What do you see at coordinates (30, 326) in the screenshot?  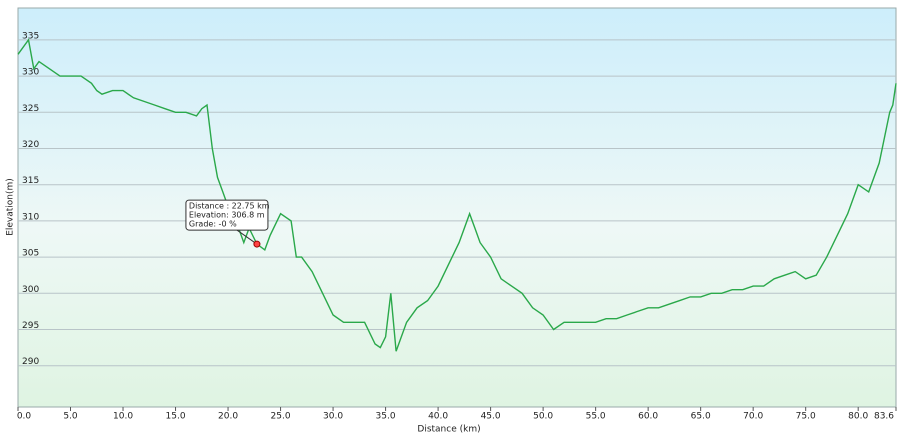 I see `y-tick-label: 295` at bounding box center [30, 326].